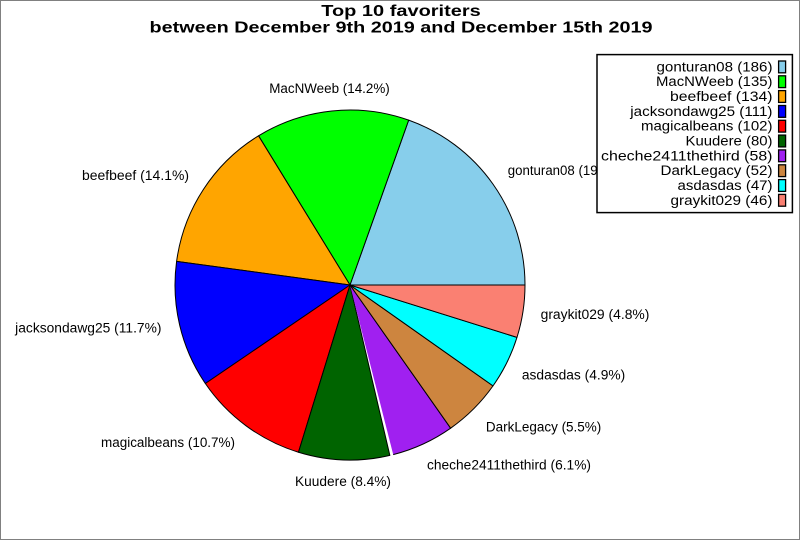  Describe the element at coordinates (707, 126) in the screenshot. I see `svg-text: magicalbeans (102)` at that location.